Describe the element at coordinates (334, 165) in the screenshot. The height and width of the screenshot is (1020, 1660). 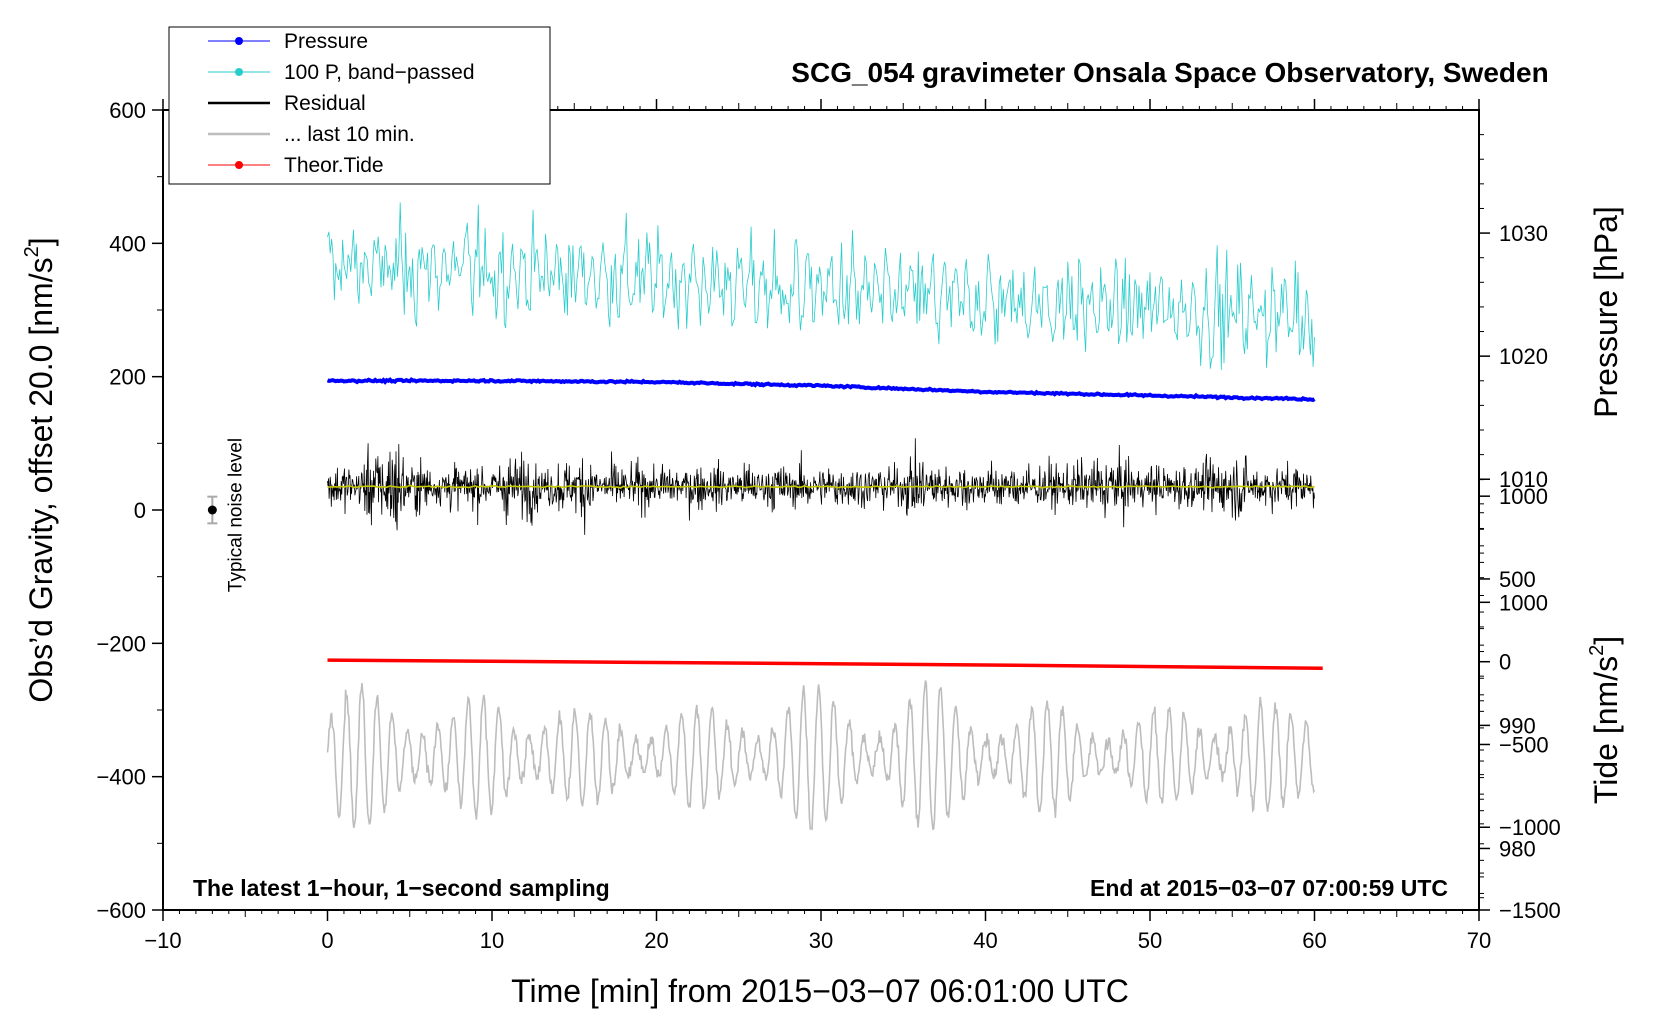
I see `svg-text: Theor.Tide` at that location.